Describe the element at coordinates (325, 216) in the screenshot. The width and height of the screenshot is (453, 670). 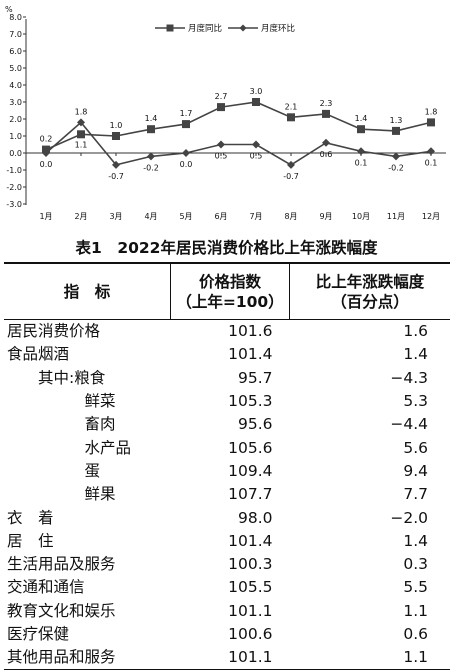
I see `x-tick-label: 9月` at that location.